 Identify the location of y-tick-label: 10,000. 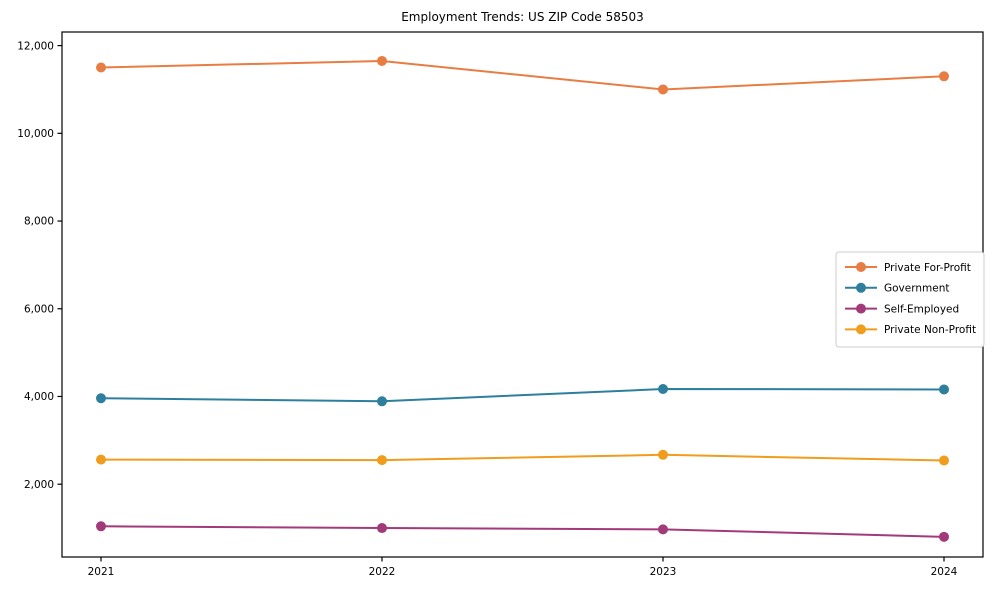
(35, 134).